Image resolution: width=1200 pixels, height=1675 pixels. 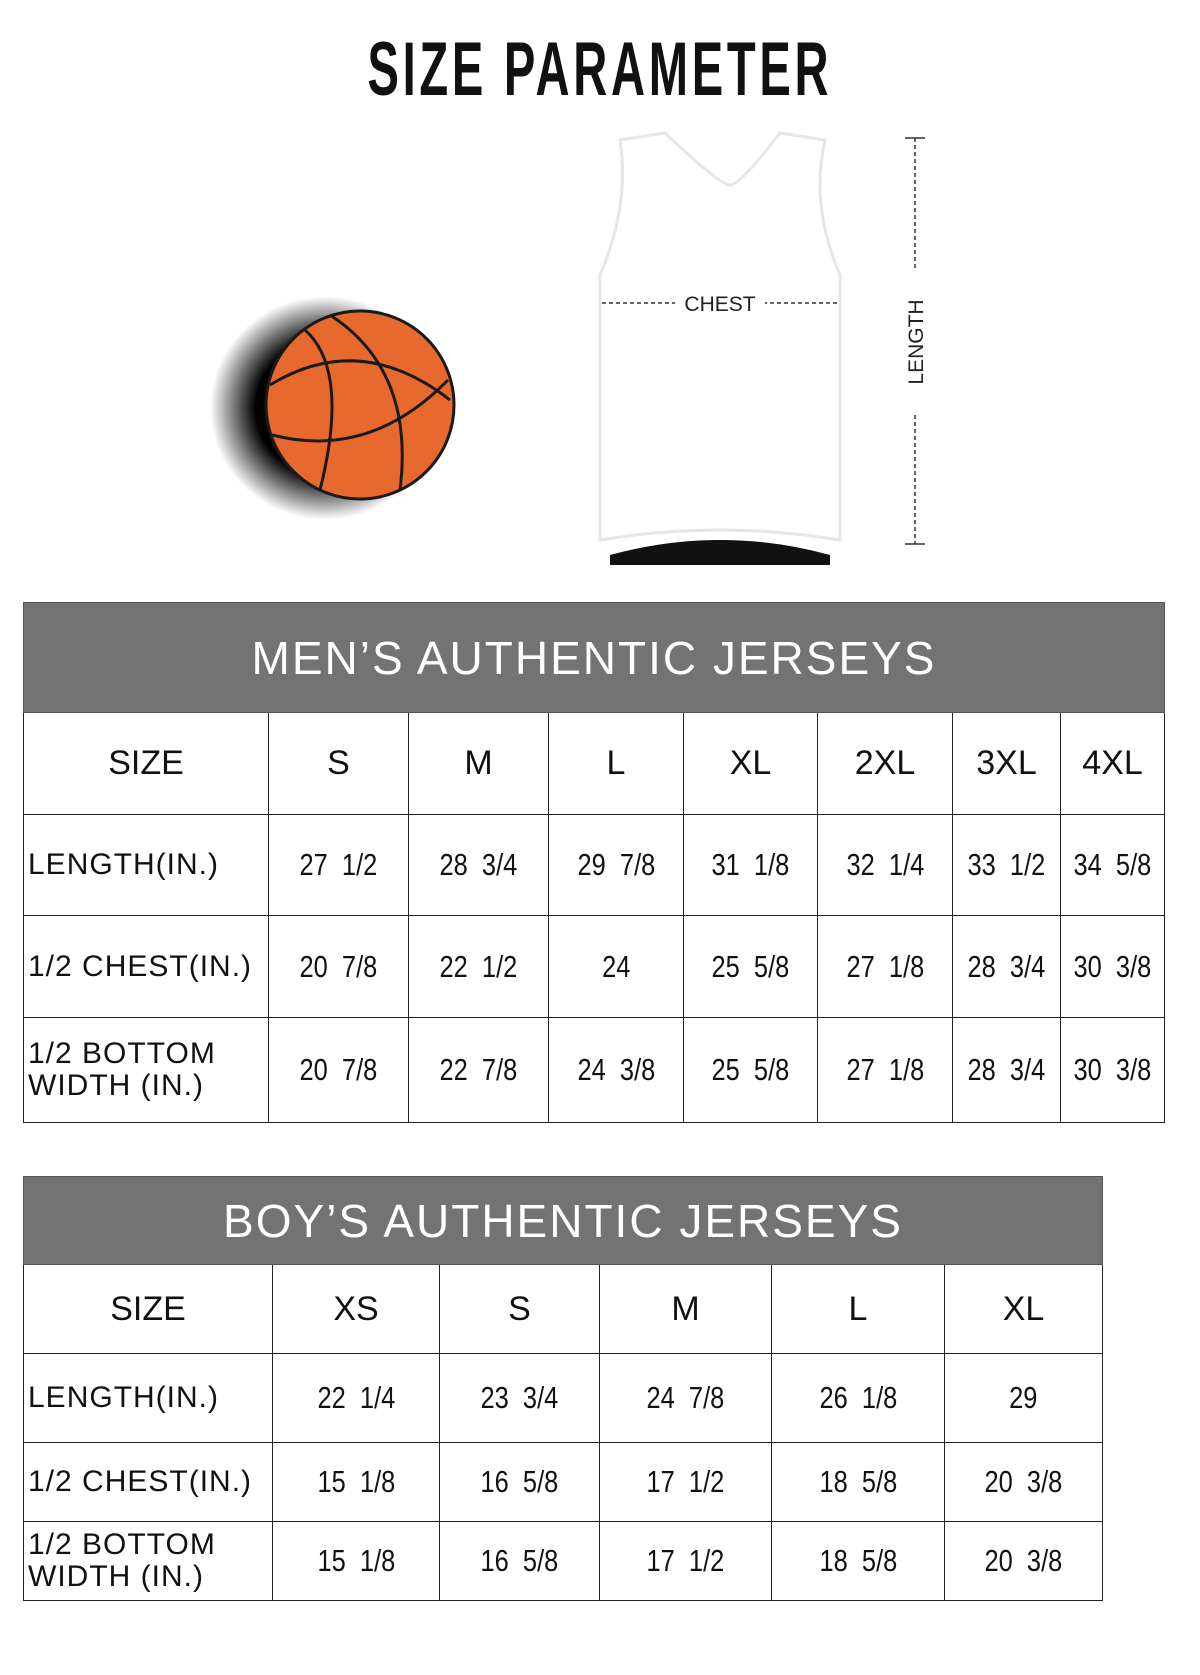 I want to click on size-value: 22 1/4, so click(x=356, y=1397).